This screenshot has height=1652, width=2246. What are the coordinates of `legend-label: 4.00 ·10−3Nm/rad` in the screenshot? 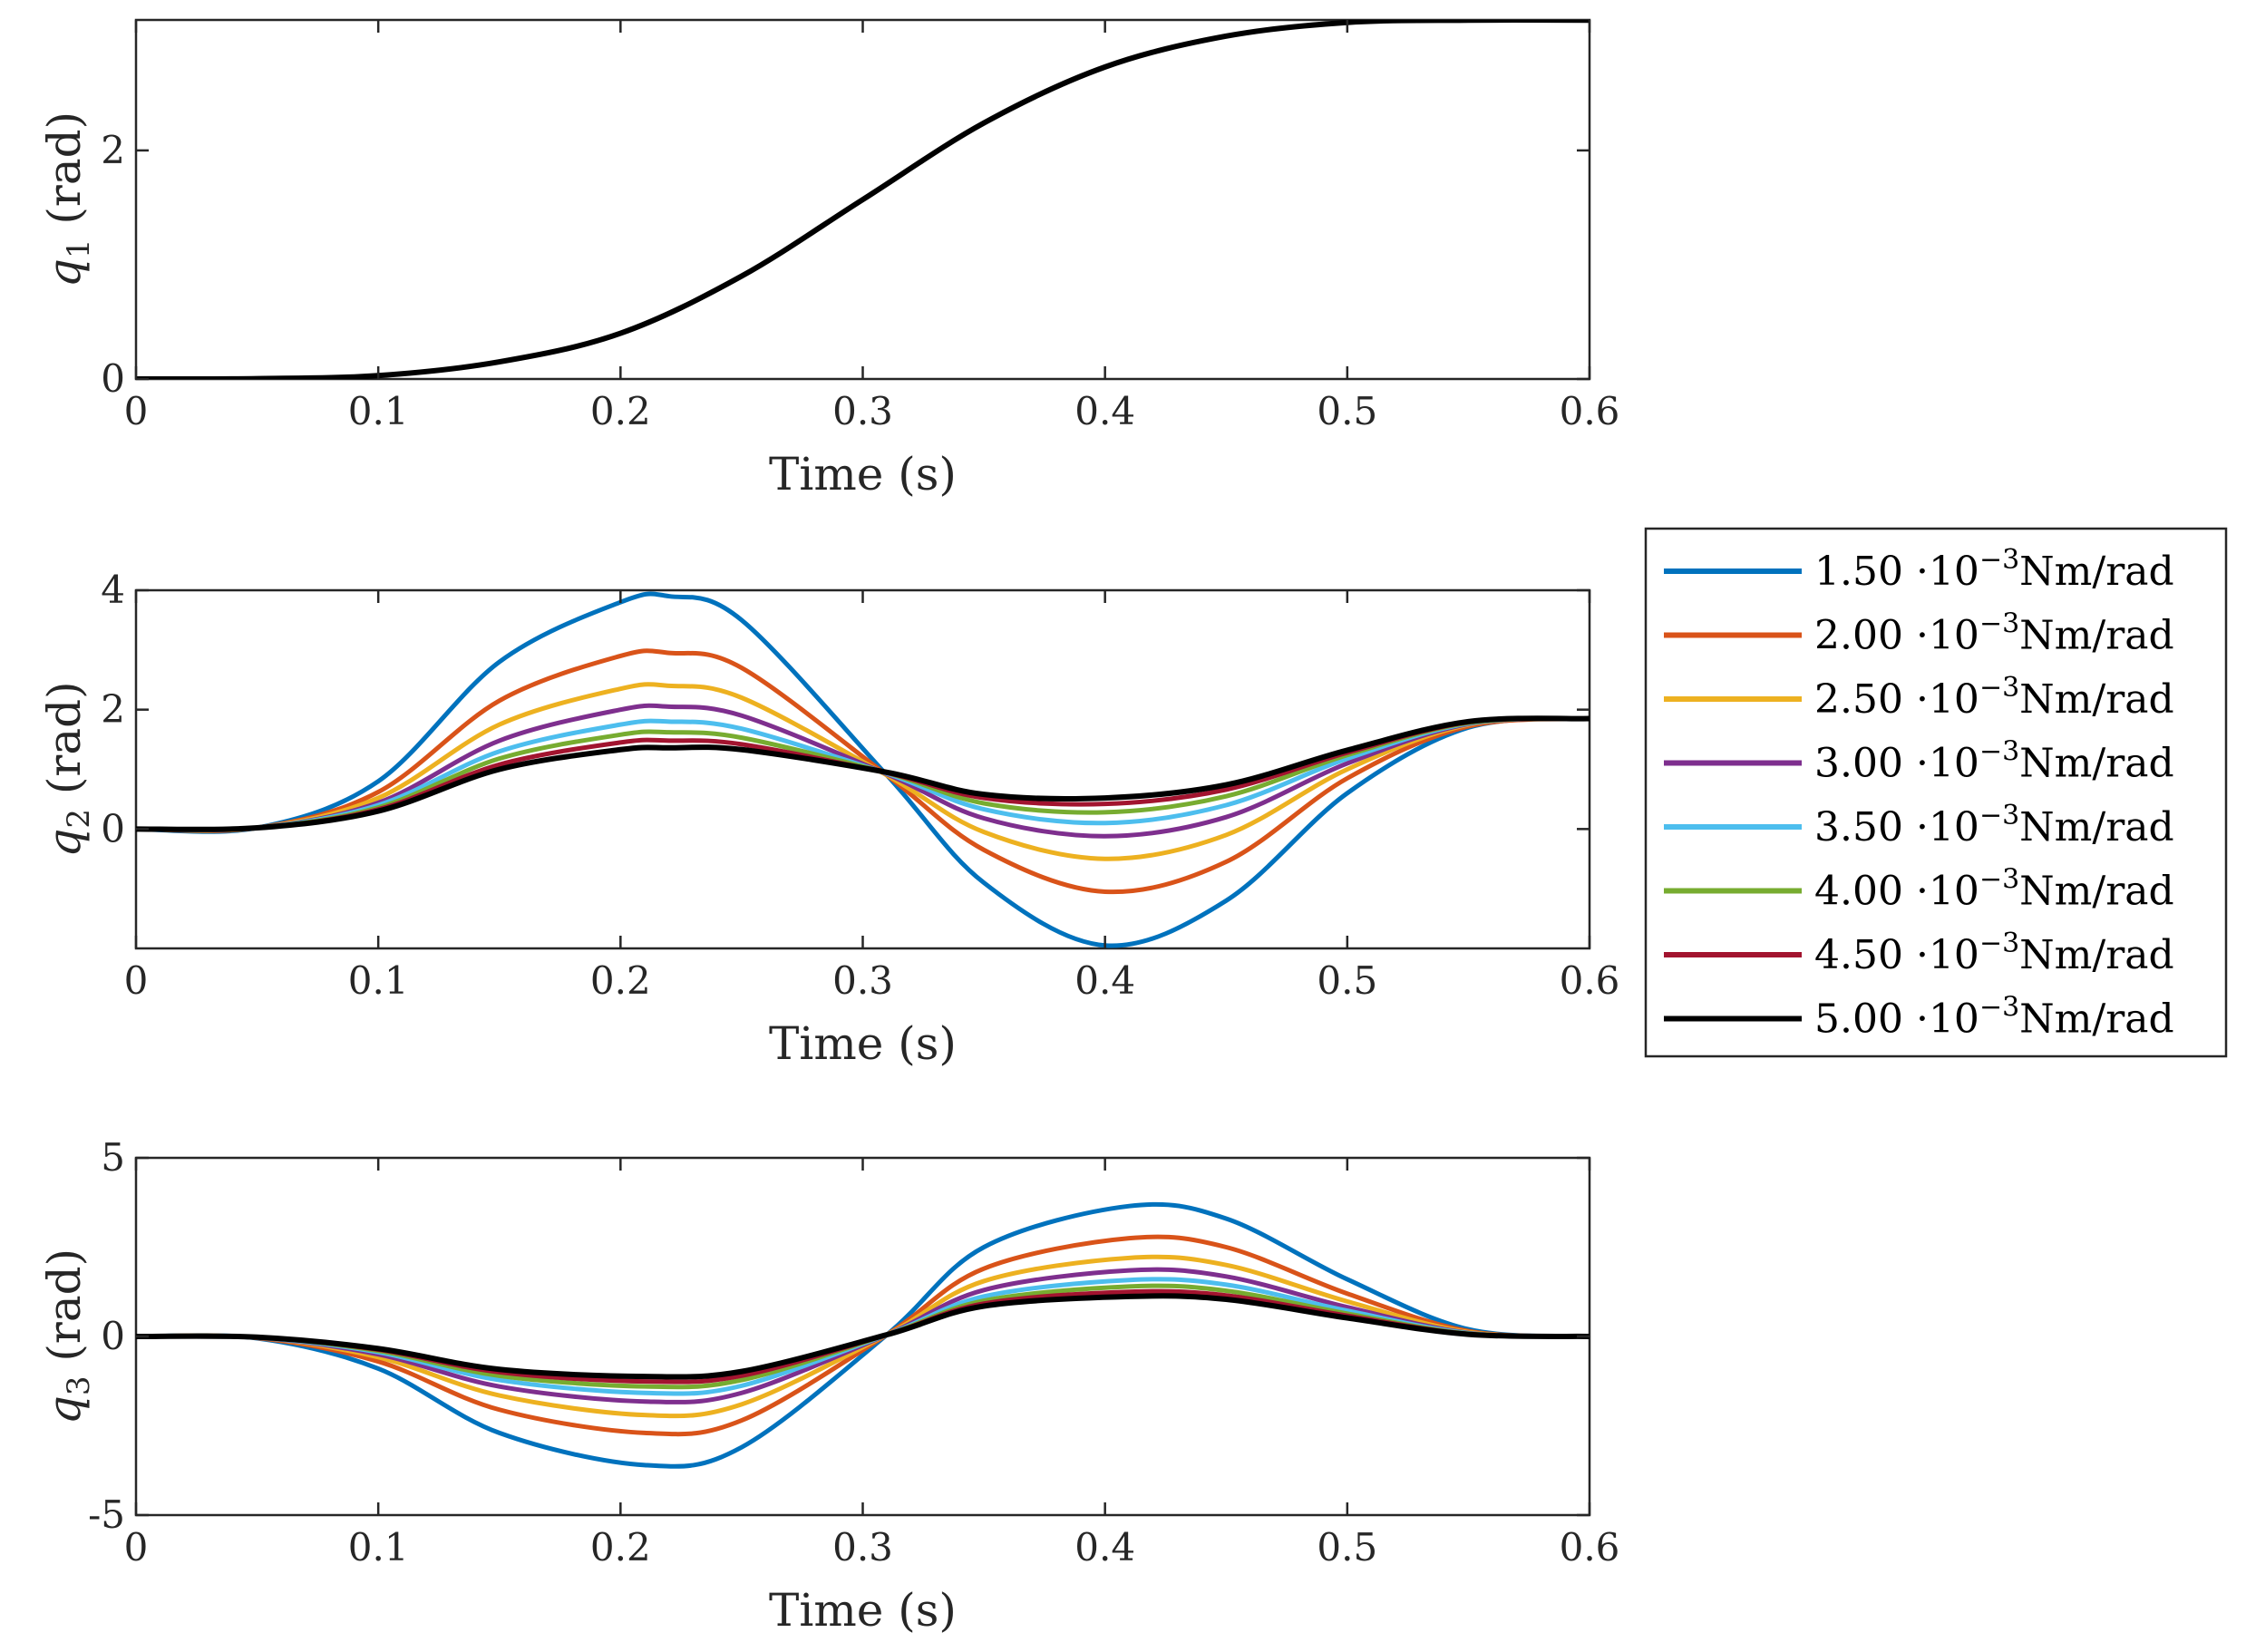 It's located at (1994, 890).